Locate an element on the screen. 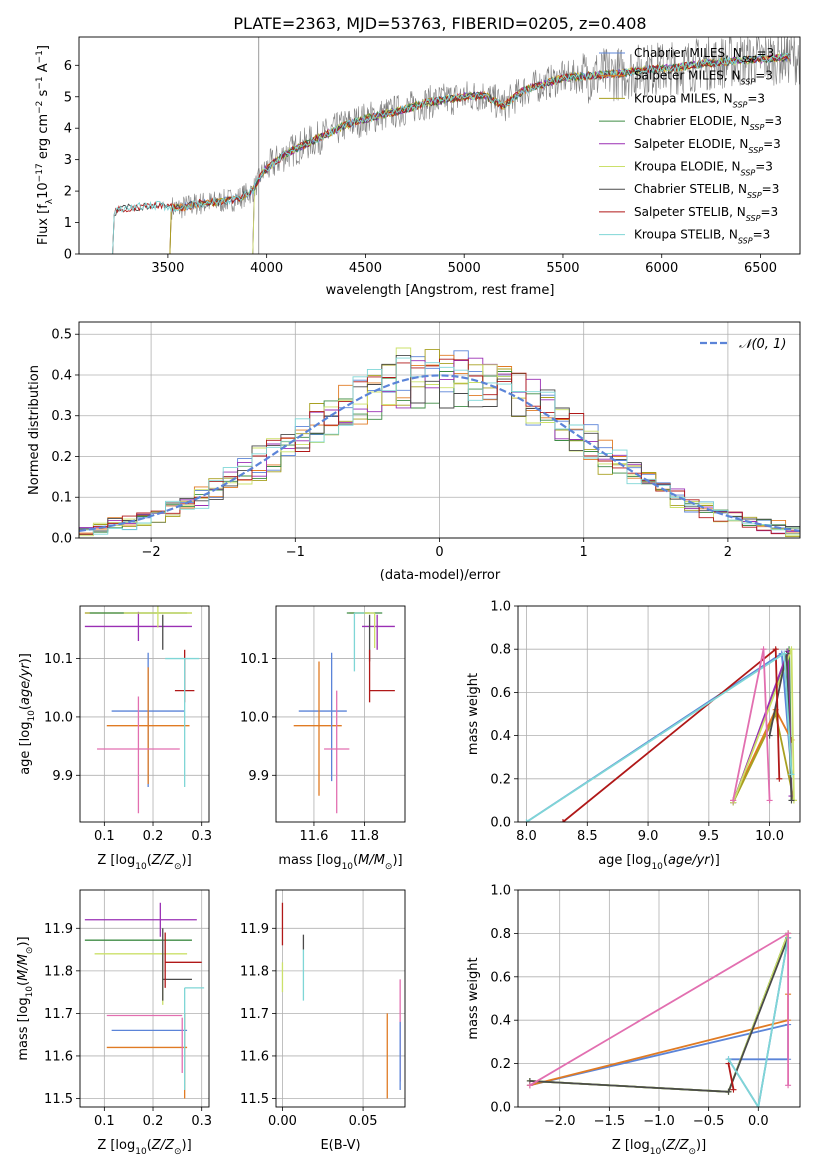 Image resolution: width=819 pixels, height=1170 pixels. mass_vs_EBV-xlabel-part: E(B-V) is located at coordinates (340, 1145).